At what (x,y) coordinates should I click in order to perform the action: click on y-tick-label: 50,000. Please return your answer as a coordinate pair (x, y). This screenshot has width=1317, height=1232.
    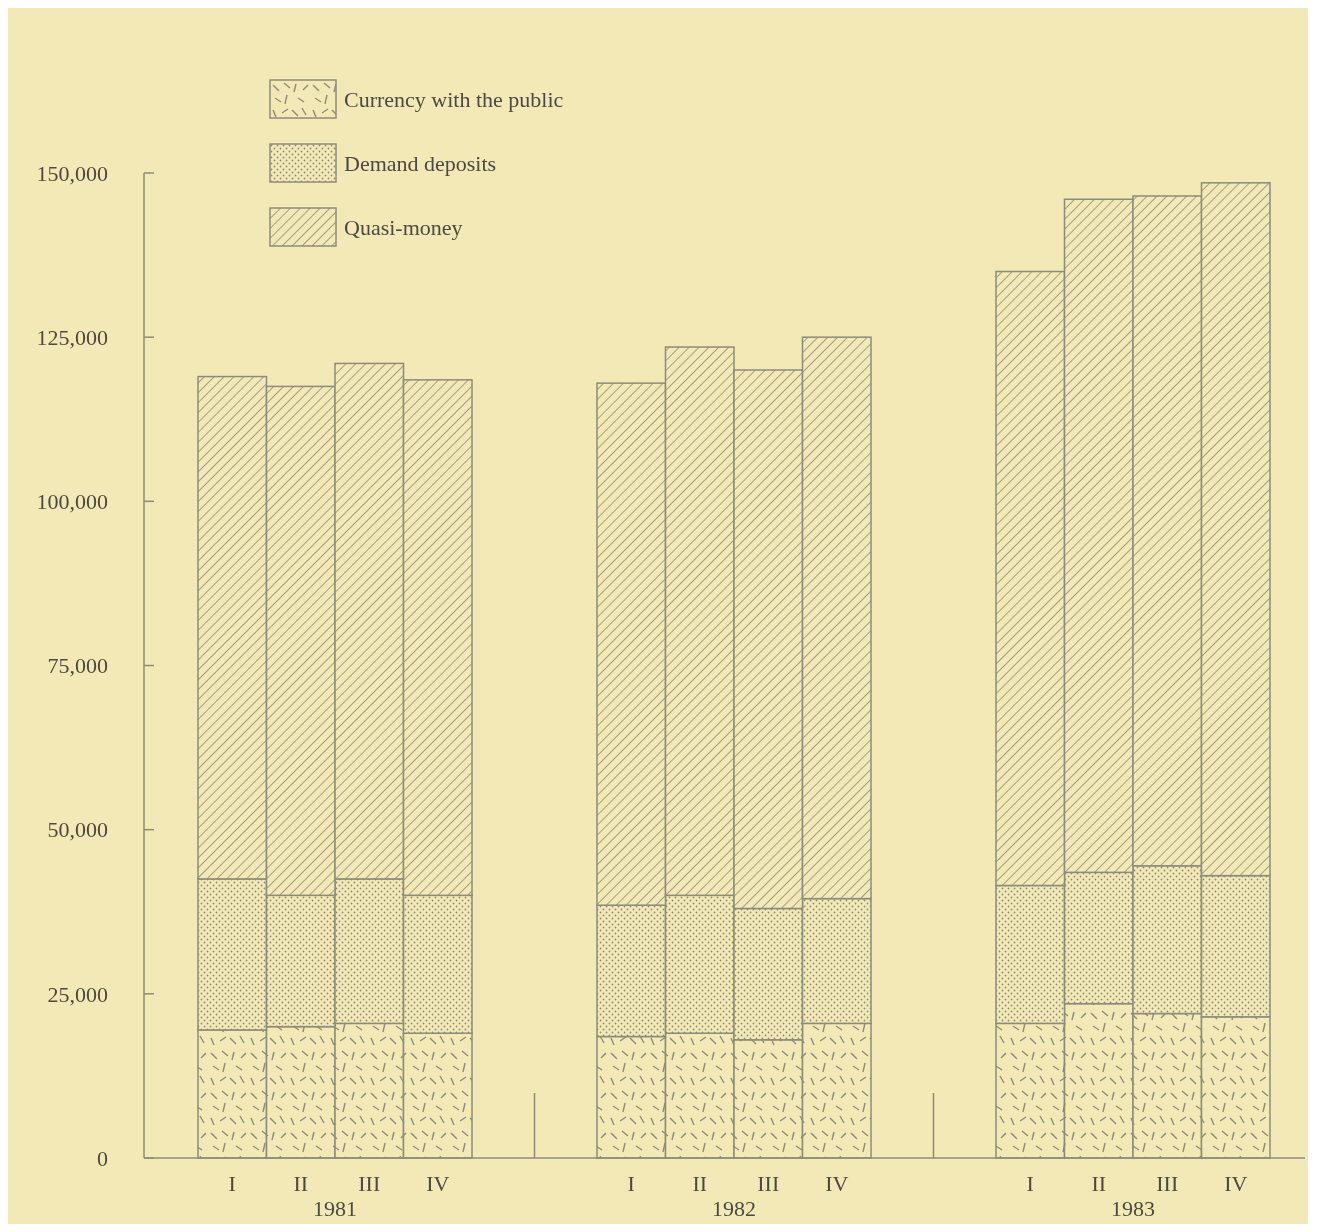
    Looking at the image, I should click on (77, 830).